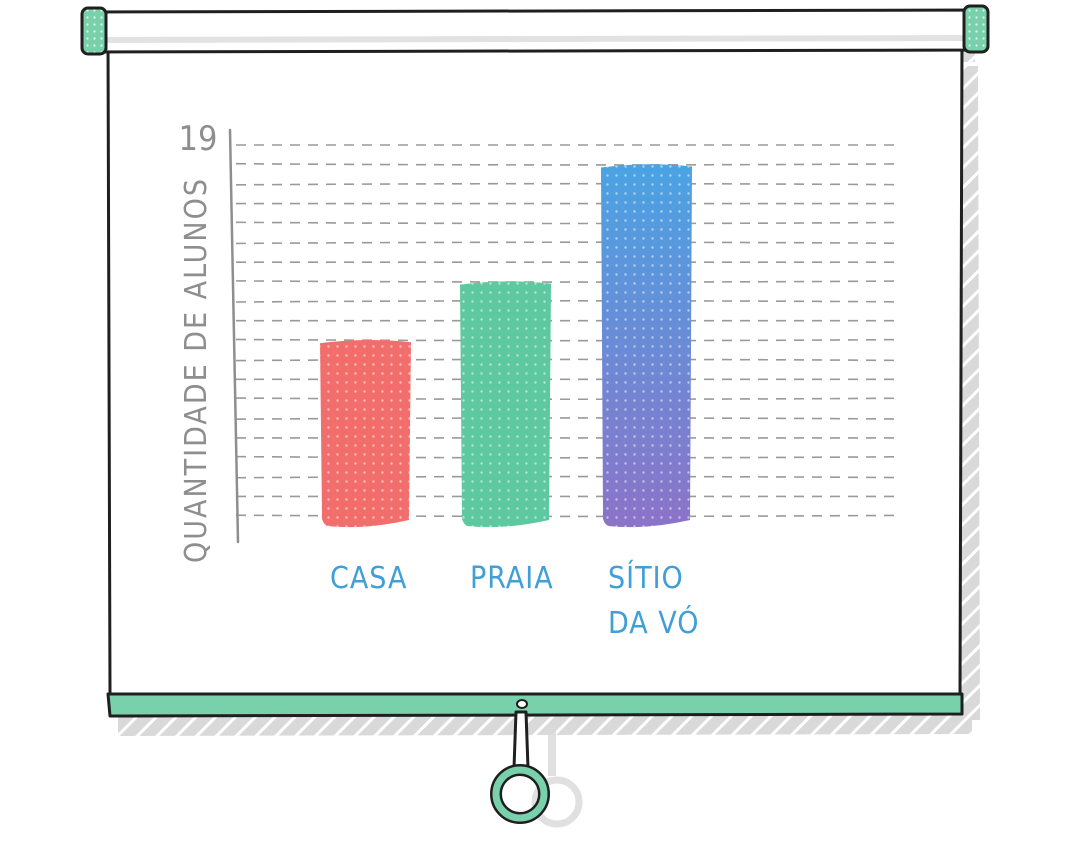 The height and width of the screenshot is (860, 1080). Describe the element at coordinates (514, 600) in the screenshot. I see `category-labels: CASA PRAIA SÍTIO DA VÓ` at that location.